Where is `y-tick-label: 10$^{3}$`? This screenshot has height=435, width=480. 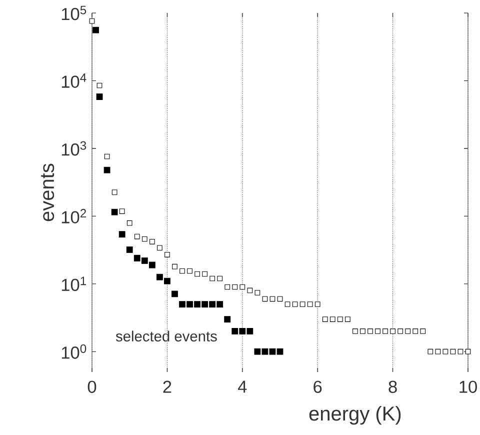
y-tick-label: 10$^{3}$ is located at coordinates (74, 148).